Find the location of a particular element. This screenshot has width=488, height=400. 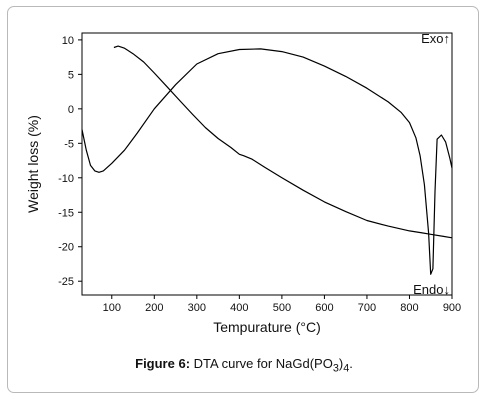

x-tick-label: 900 is located at coordinates (452, 308).